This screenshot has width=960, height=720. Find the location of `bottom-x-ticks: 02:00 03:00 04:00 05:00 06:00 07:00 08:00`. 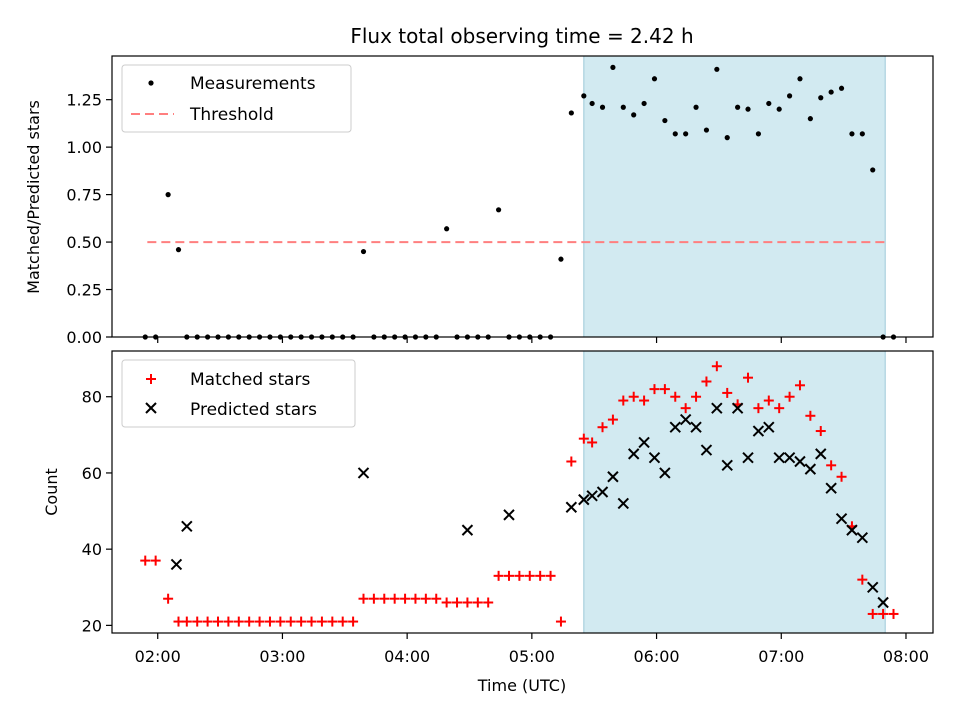

bottom-x-ticks: 02:00 03:00 04:00 05:00 06:00 07:00 08:00 is located at coordinates (532, 649).